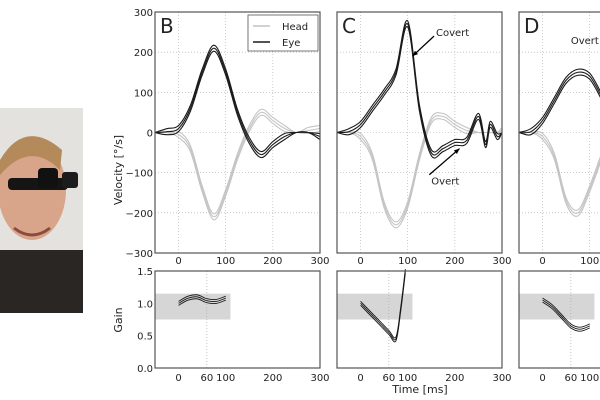 The width and height of the screenshot is (600, 400). What do you see at coordinates (291, 43) in the screenshot?
I see `legend-eye-label: Eye` at bounding box center [291, 43].